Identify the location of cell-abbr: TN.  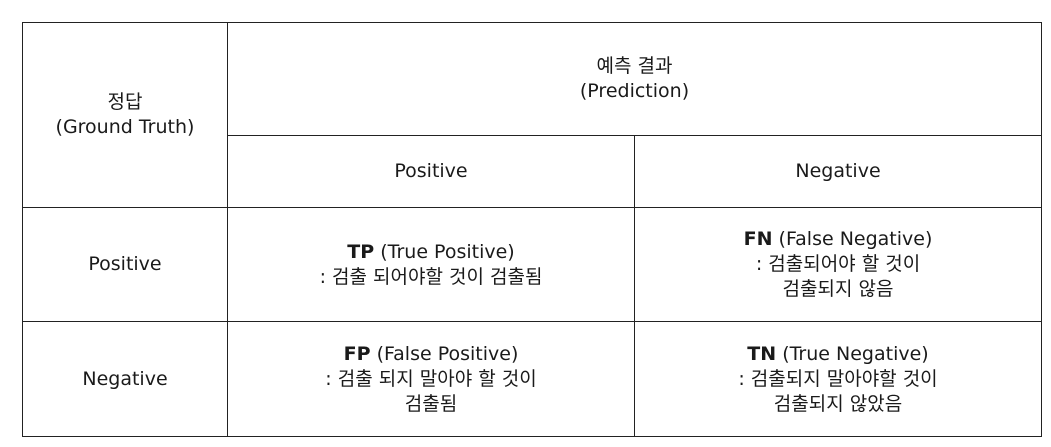
(762, 353).